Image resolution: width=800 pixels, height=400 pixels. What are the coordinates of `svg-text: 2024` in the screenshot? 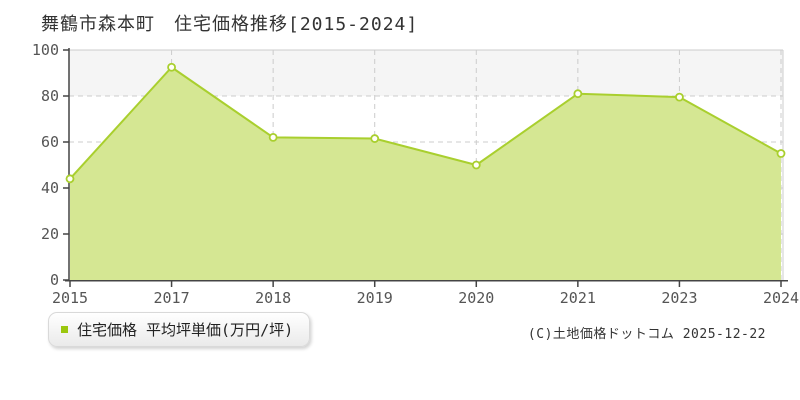 It's located at (781, 298).